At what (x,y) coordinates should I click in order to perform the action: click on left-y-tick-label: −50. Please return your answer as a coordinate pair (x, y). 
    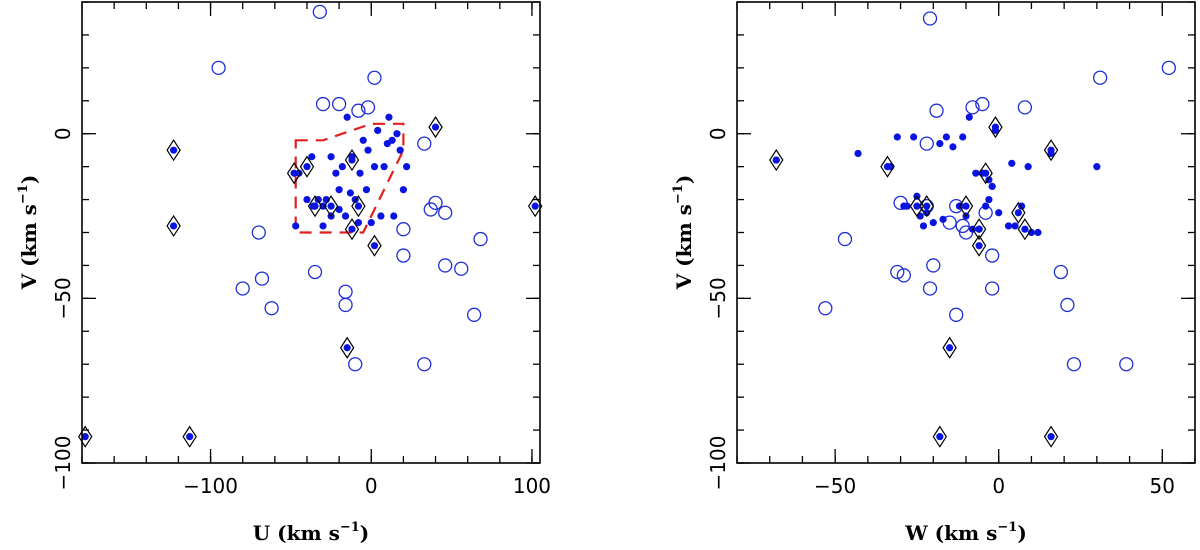
    Looking at the image, I should click on (63, 298).